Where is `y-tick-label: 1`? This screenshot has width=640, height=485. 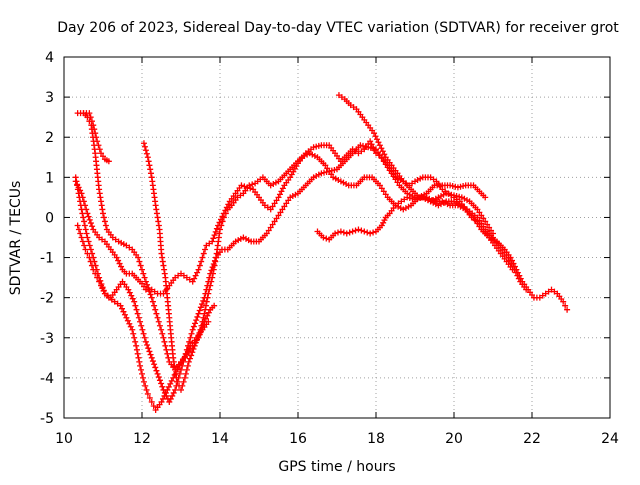 y-tick-label: 1 is located at coordinates (49, 178).